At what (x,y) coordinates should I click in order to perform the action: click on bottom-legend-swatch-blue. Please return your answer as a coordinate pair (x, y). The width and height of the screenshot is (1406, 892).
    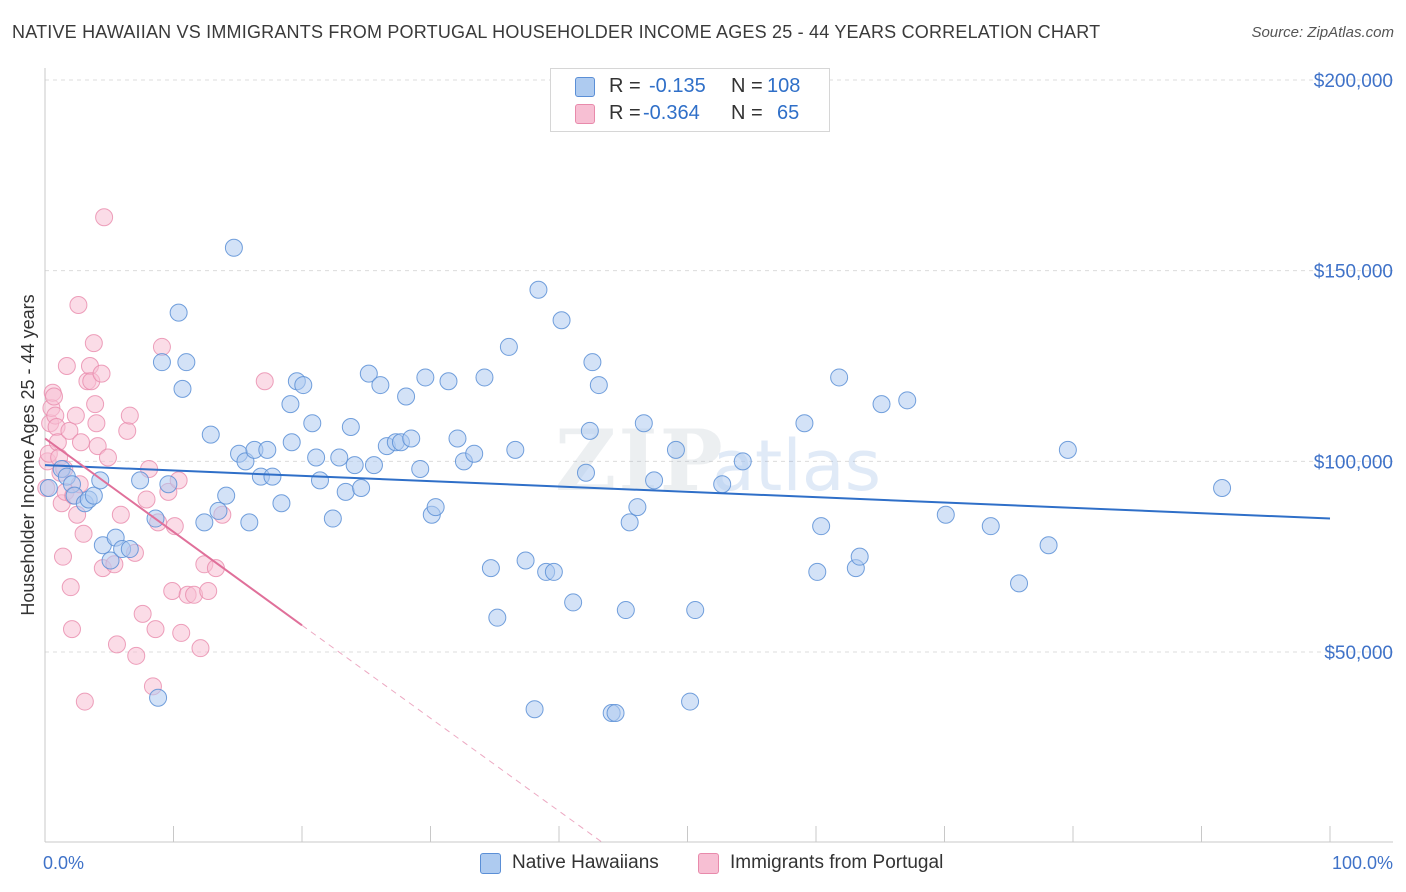
    Looking at the image, I should click on (490, 863).